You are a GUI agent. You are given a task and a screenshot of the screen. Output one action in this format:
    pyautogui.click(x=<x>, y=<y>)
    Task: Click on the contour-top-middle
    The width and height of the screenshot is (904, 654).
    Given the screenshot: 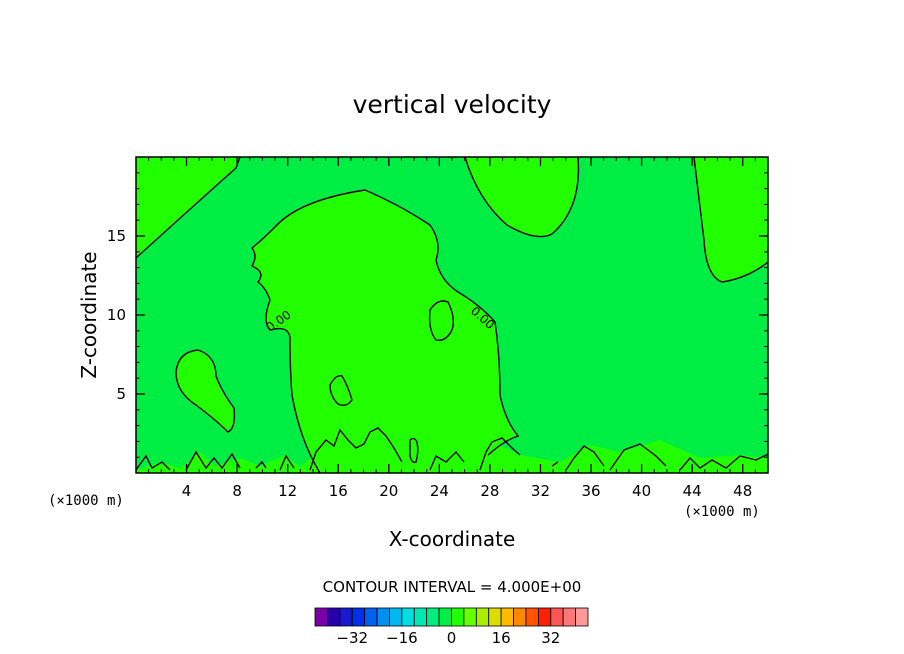 What is the action you would take?
    pyautogui.click(x=522, y=197)
    